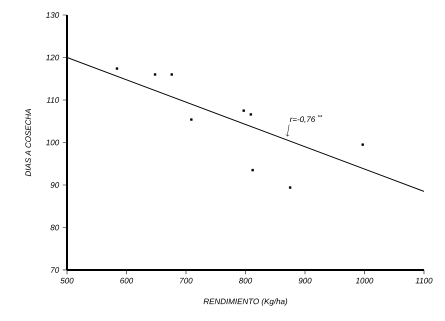  What do you see at coordinates (127, 281) in the screenshot?
I see `x-tick-label: 600` at bounding box center [127, 281].